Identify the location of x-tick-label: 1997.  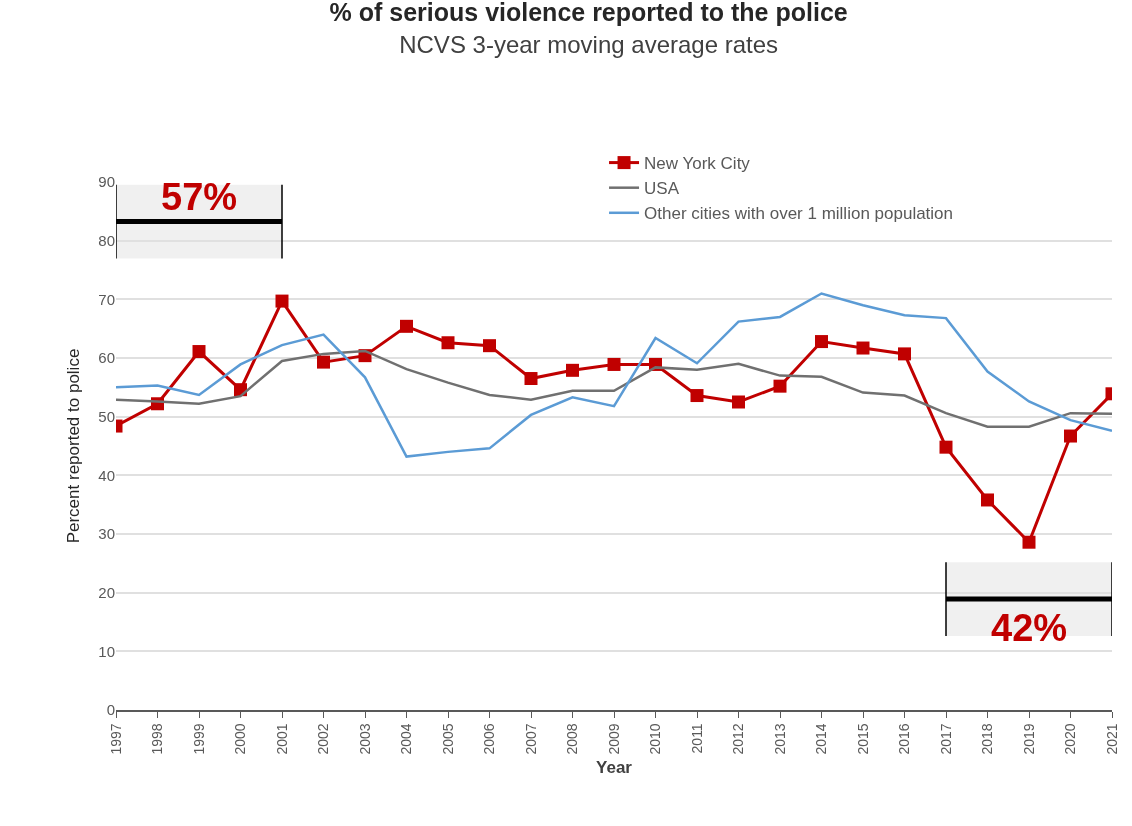
(115, 739).